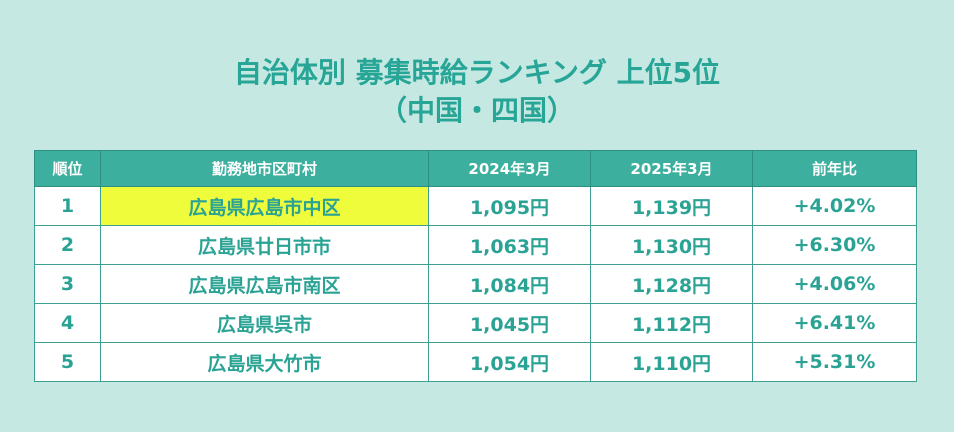 The height and width of the screenshot is (432, 954). Describe the element at coordinates (509, 168) in the screenshot. I see `header-wage-2024: 2024年3月` at that location.